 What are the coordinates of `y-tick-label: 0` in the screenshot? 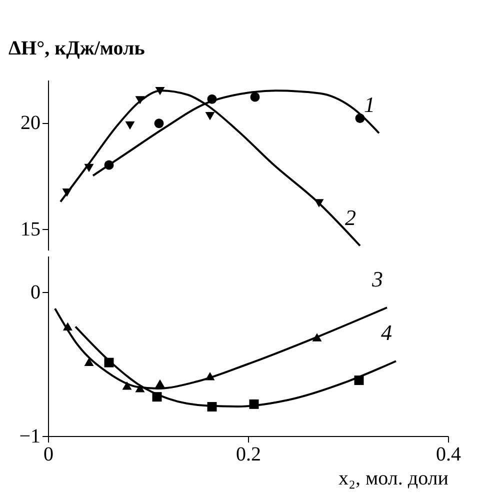 It's located at (35, 293).